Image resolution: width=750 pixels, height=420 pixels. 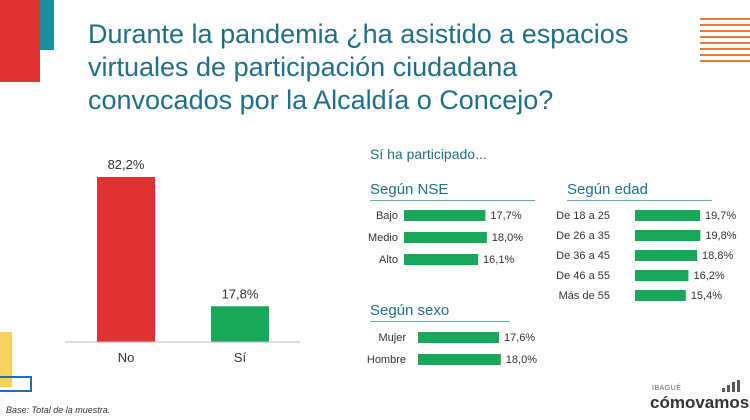 I want to click on category-label: De 36 a 45, so click(x=583, y=256).